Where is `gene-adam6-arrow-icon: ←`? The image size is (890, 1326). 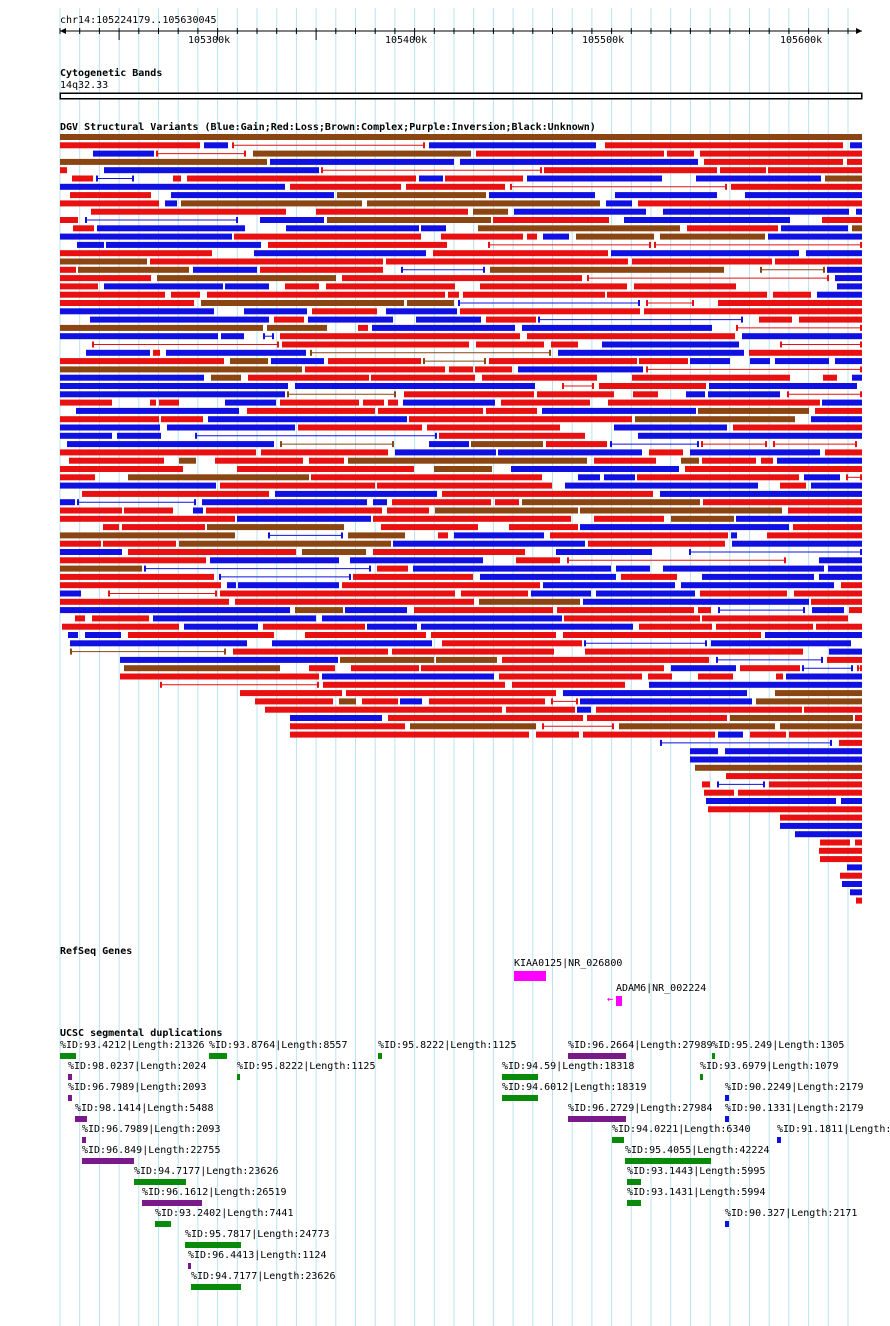
gene-adam6-arrow-icon: ← is located at coordinates (610, 999).